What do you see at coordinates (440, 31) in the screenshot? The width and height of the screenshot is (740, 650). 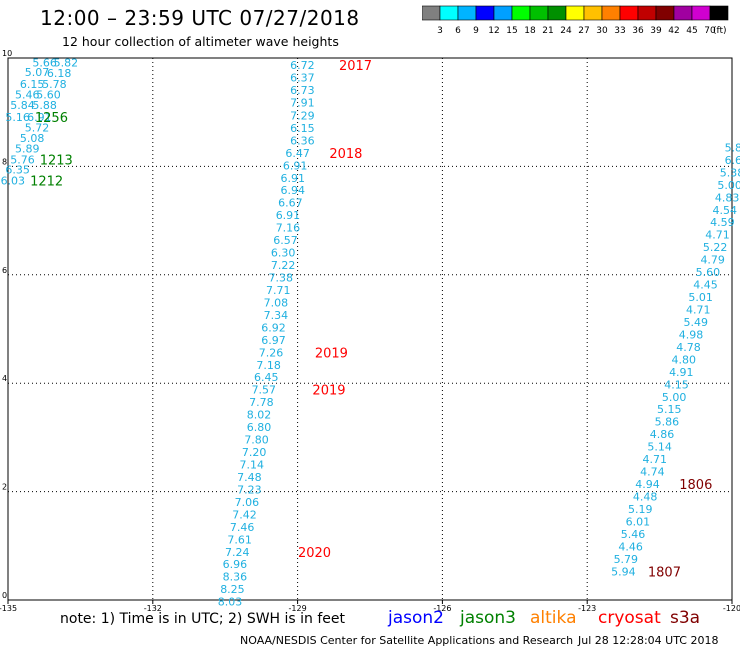 I see `colorbar-tick-label: 3` at bounding box center [440, 31].